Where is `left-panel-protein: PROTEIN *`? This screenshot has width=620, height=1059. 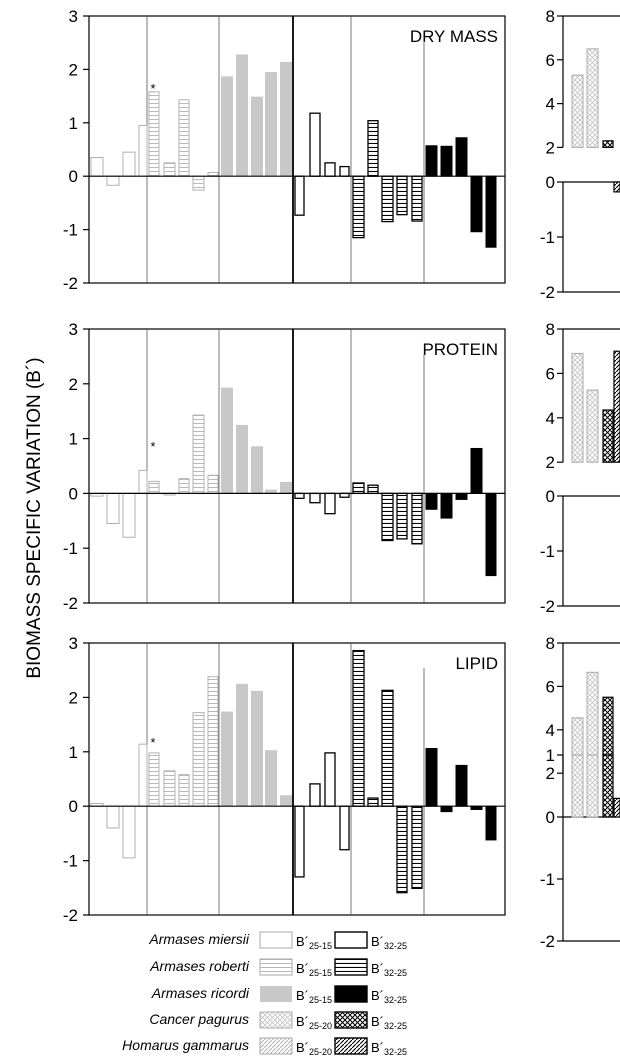
left-panel-protein: PROTEIN * is located at coordinates (324, 397).